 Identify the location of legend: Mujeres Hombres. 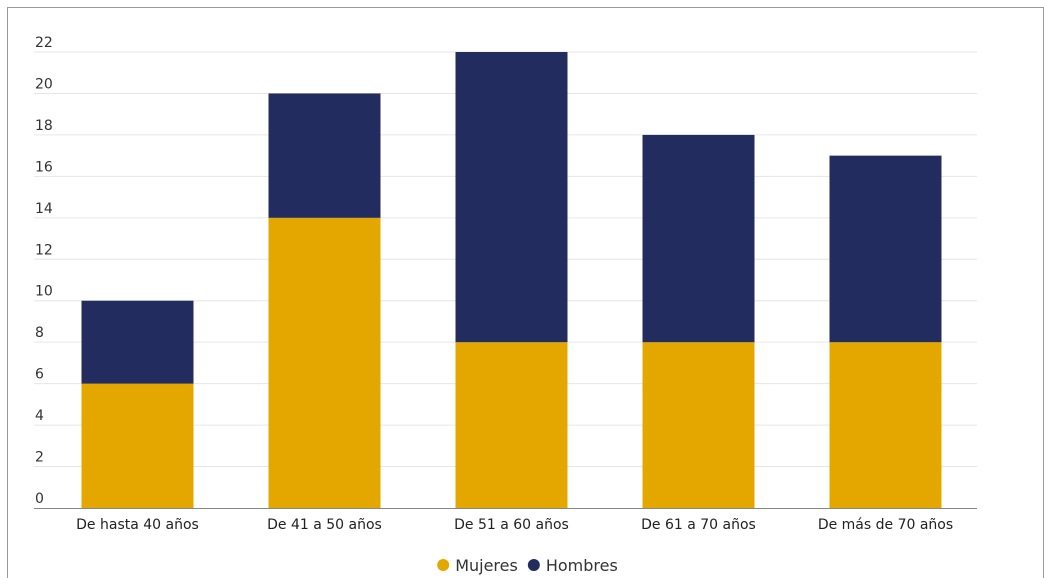
(527, 565).